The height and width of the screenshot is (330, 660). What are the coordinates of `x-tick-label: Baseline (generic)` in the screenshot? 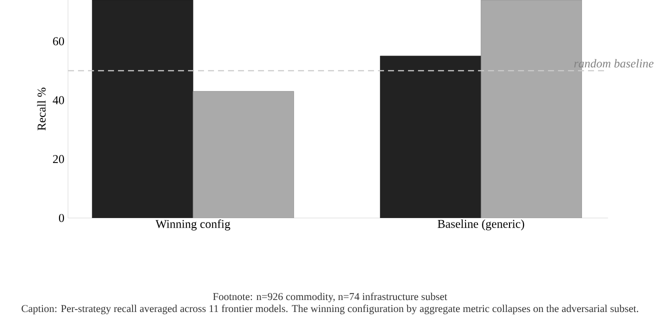 It's located at (481, 225).